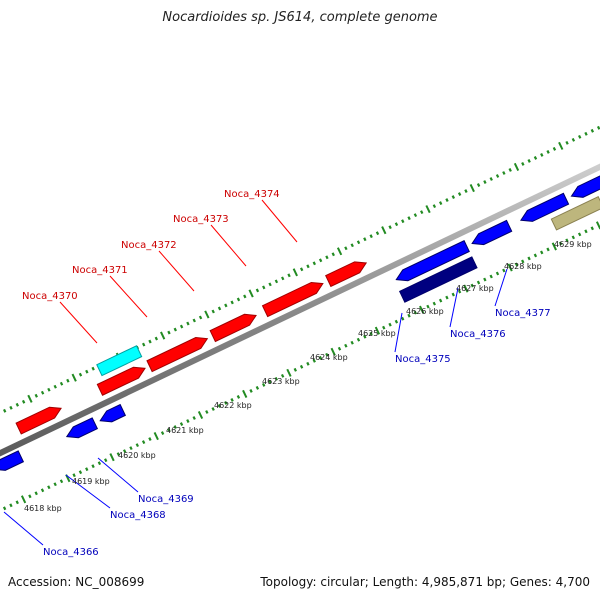  I want to click on kbp-tick-label: 4622 kbp, so click(233, 405).